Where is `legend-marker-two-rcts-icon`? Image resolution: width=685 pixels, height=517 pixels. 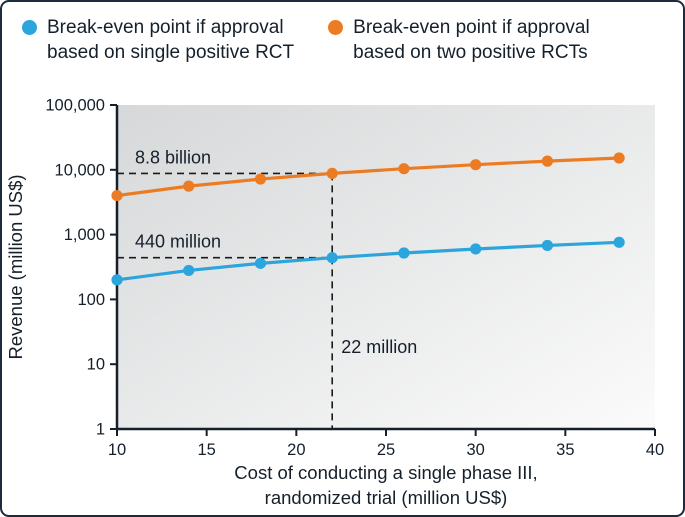 legend-marker-two-rcts-icon is located at coordinates (336, 27).